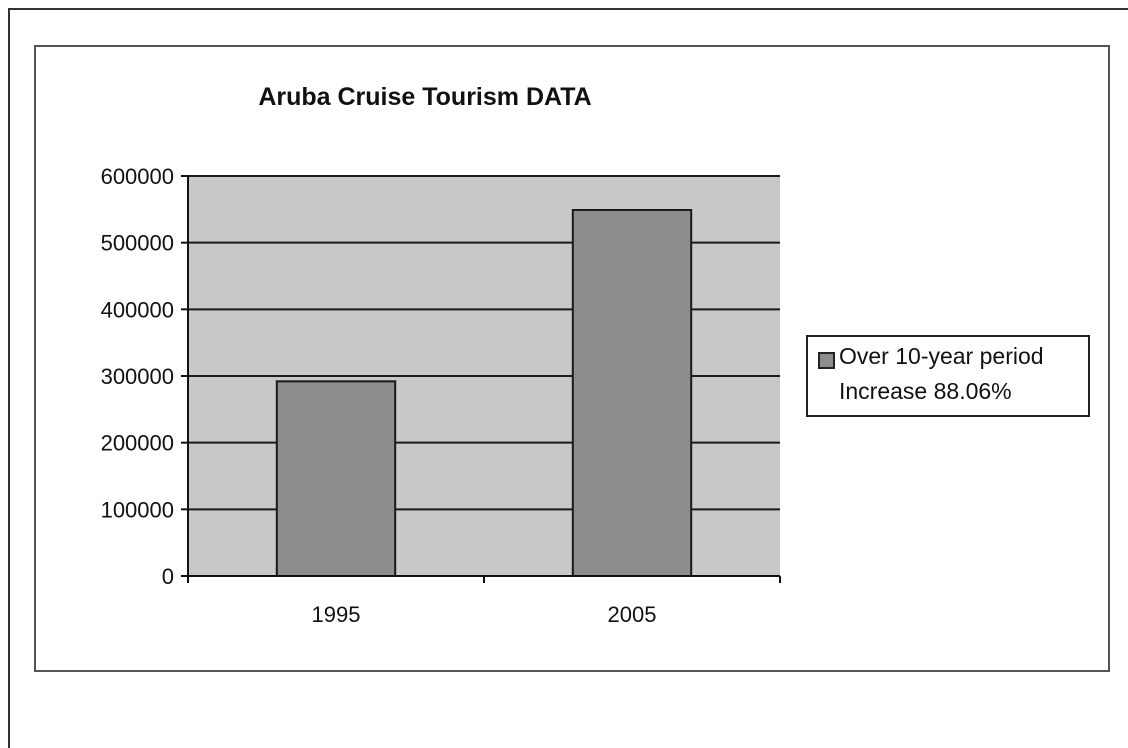 The height and width of the screenshot is (748, 1128). Describe the element at coordinates (137, 243) in the screenshot. I see `y-tick-label-500000: 500000` at that location.